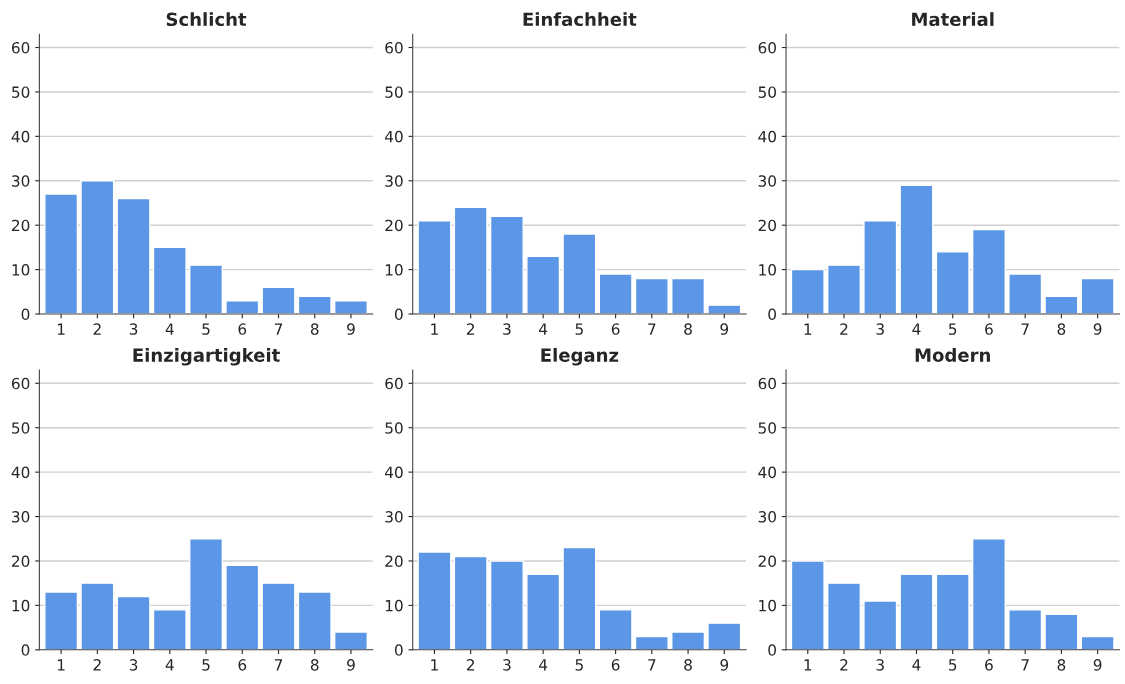 The image size is (1125, 684). What do you see at coordinates (580, 356) in the screenshot?
I see `chart-title: Eleganz` at bounding box center [580, 356].